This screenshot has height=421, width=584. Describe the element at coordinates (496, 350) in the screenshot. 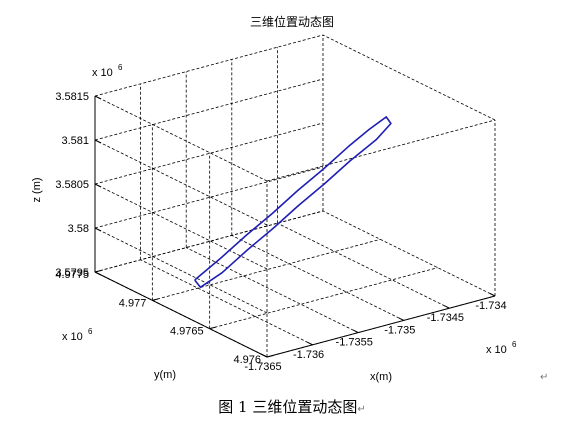

I see `x-multiplier-base: x 10` at that location.